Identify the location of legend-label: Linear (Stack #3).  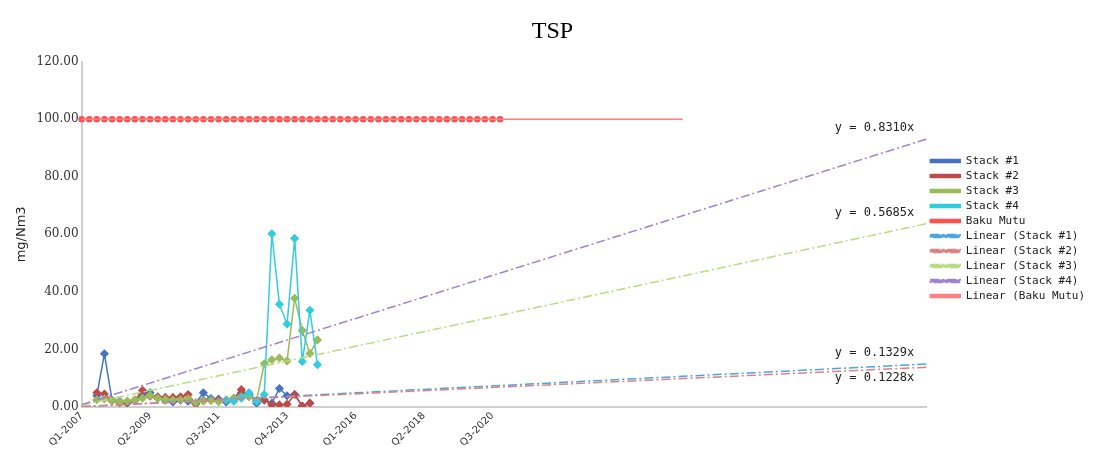
(1022, 265).